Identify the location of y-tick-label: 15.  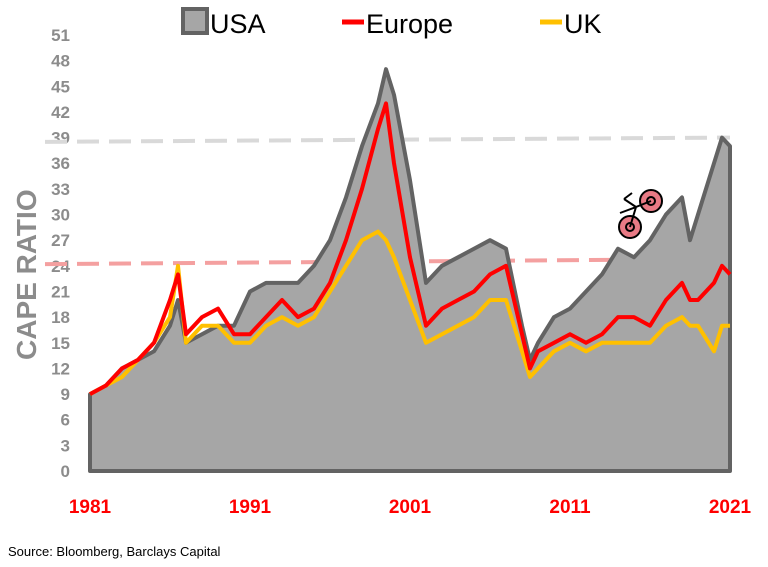
(60, 343).